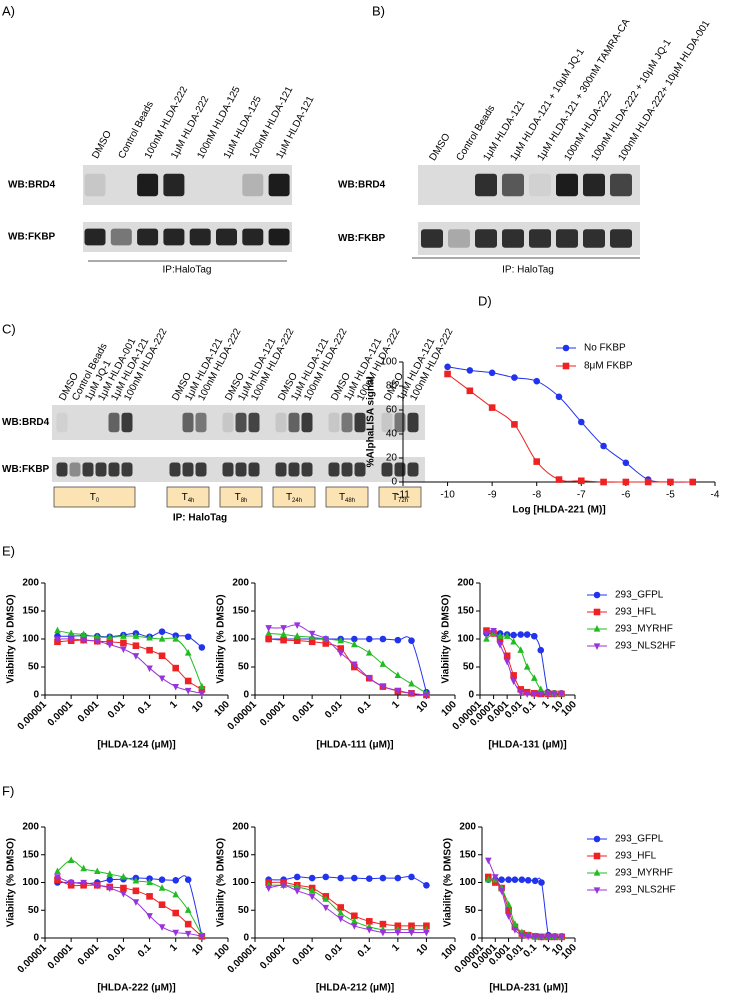 The image size is (746, 1000). What do you see at coordinates (222, 709) in the screenshot?
I see `x-tick-label: 100` at bounding box center [222, 709].